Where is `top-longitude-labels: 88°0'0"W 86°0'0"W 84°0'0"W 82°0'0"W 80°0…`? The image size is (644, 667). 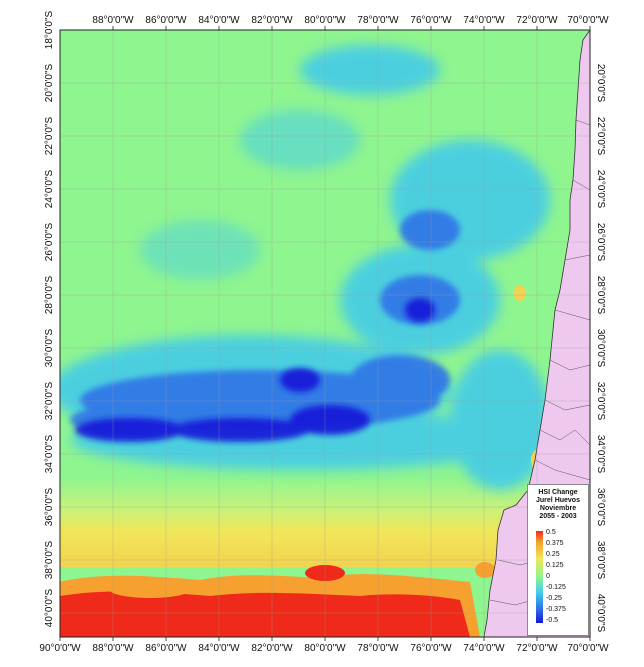 top-longitude-labels: 88°0'0"W 86°0'0"W 84°0'0"W 82°0'0"W 80°0… is located at coordinates (350, 20).